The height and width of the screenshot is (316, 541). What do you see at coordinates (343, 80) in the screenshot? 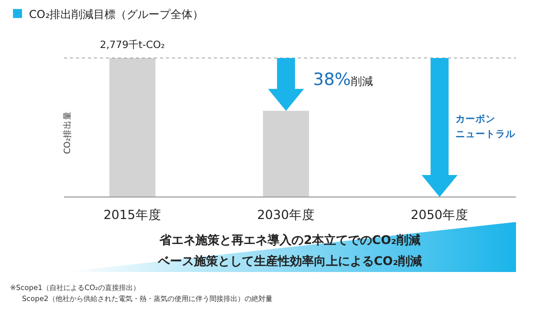
I see `annotation: 38%削減` at bounding box center [343, 80].